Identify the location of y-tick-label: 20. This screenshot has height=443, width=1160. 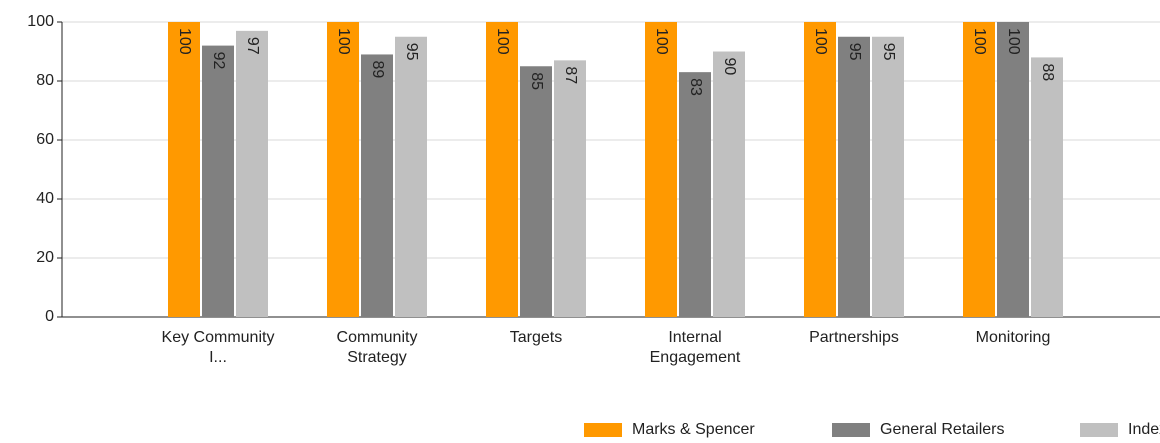
(45, 257).